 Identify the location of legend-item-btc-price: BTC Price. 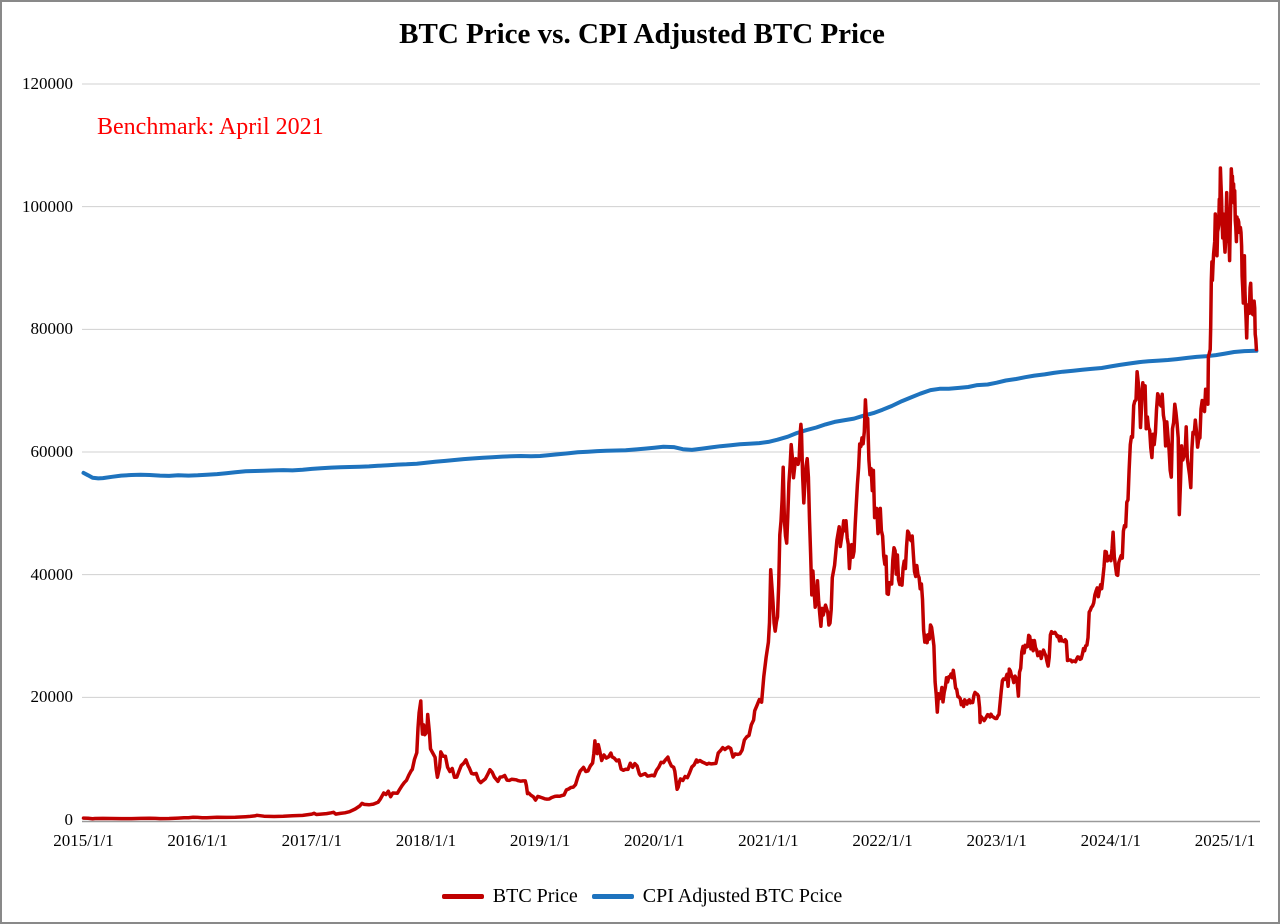
(509, 896).